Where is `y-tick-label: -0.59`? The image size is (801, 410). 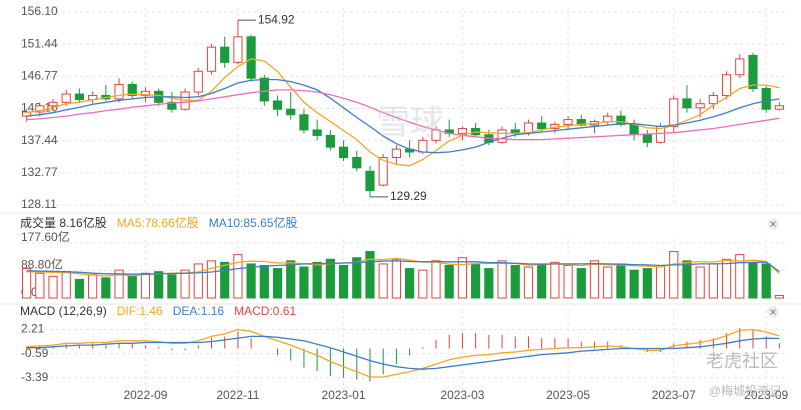
y-tick-label: -0.59 is located at coordinates (35, 353).